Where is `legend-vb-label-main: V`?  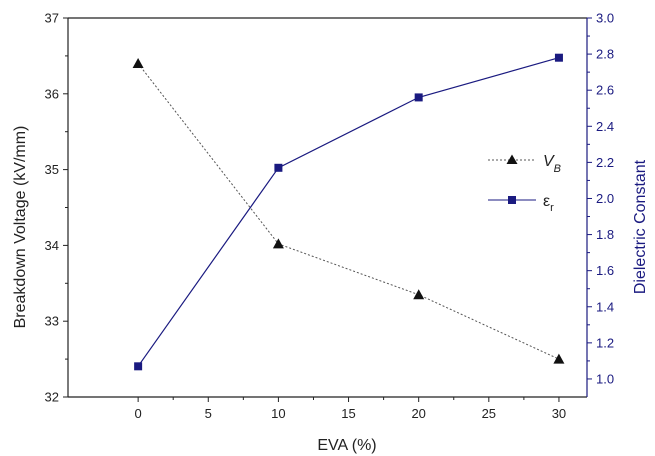
legend-vb-label-main: V is located at coordinates (549, 161).